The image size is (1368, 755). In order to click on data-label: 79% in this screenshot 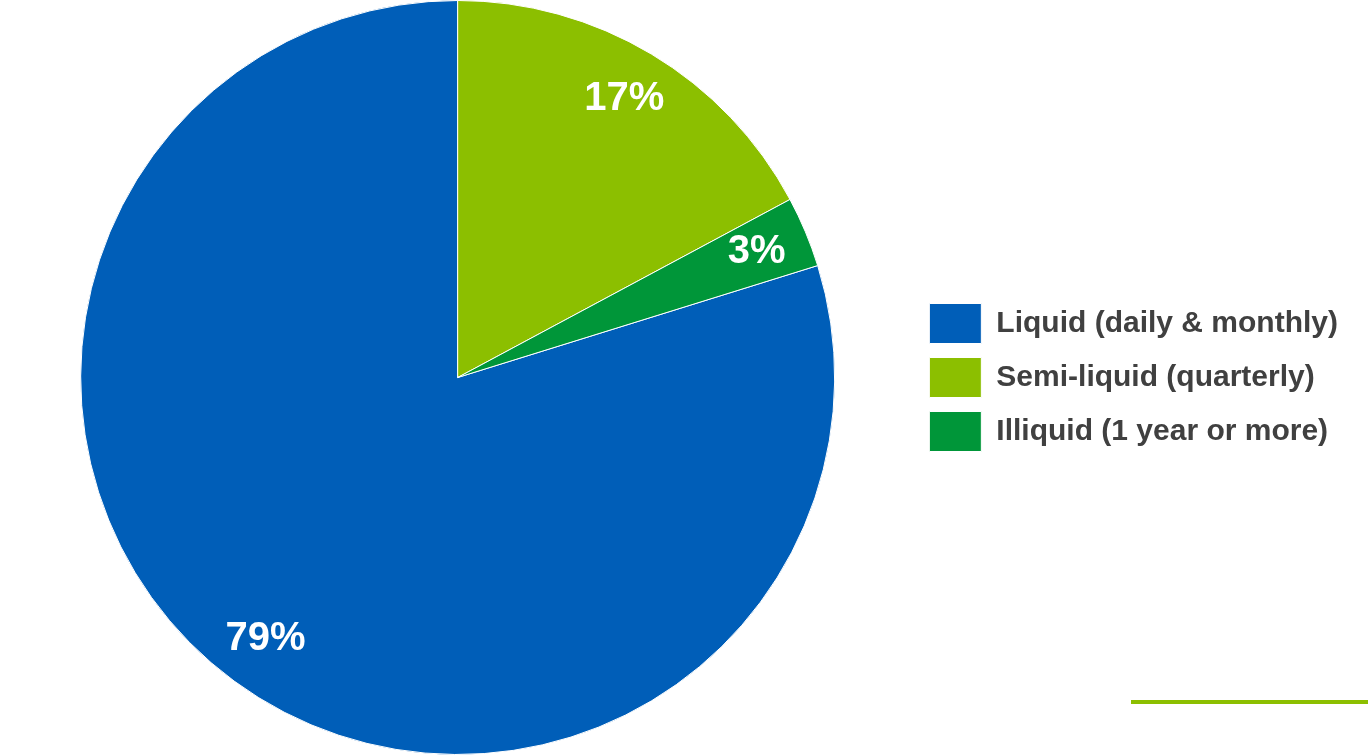, I will do `click(265, 635)`.